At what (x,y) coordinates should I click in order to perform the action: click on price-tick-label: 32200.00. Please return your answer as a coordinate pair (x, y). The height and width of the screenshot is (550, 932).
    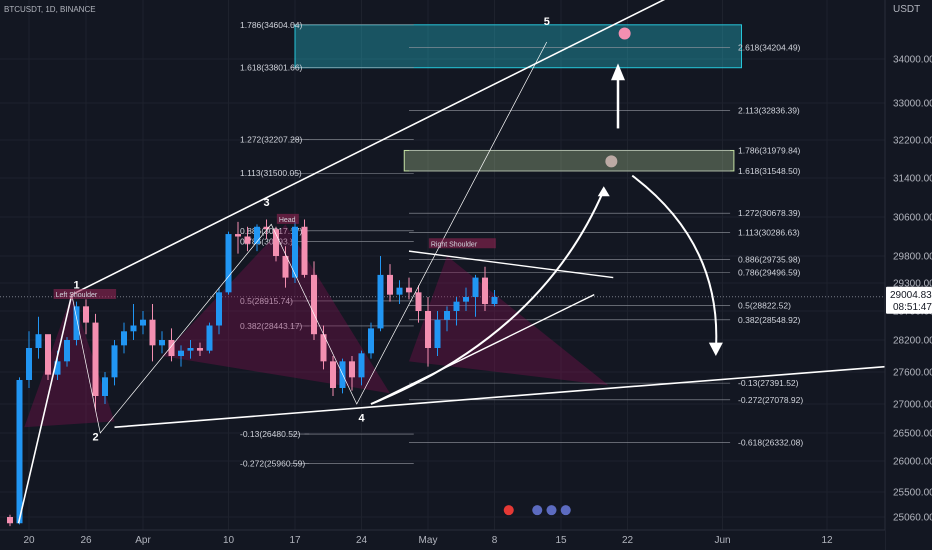
    Looking at the image, I should click on (912, 141).